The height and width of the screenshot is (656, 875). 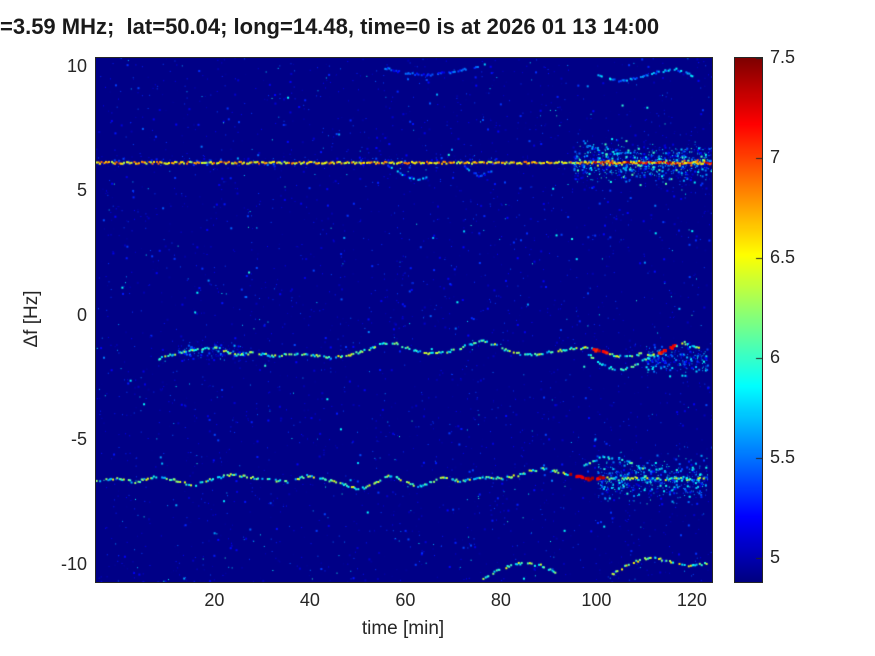 What do you see at coordinates (775, 357) in the screenshot?
I see `colorbar-tick-label: 6` at bounding box center [775, 357].